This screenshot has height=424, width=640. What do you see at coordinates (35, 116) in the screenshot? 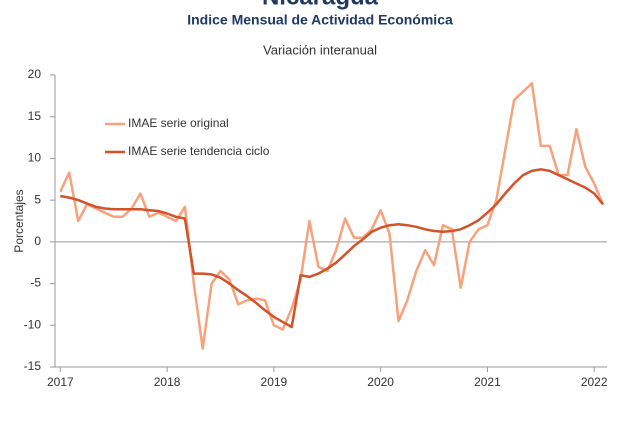
I see `y-tick-label: 15` at bounding box center [35, 116].